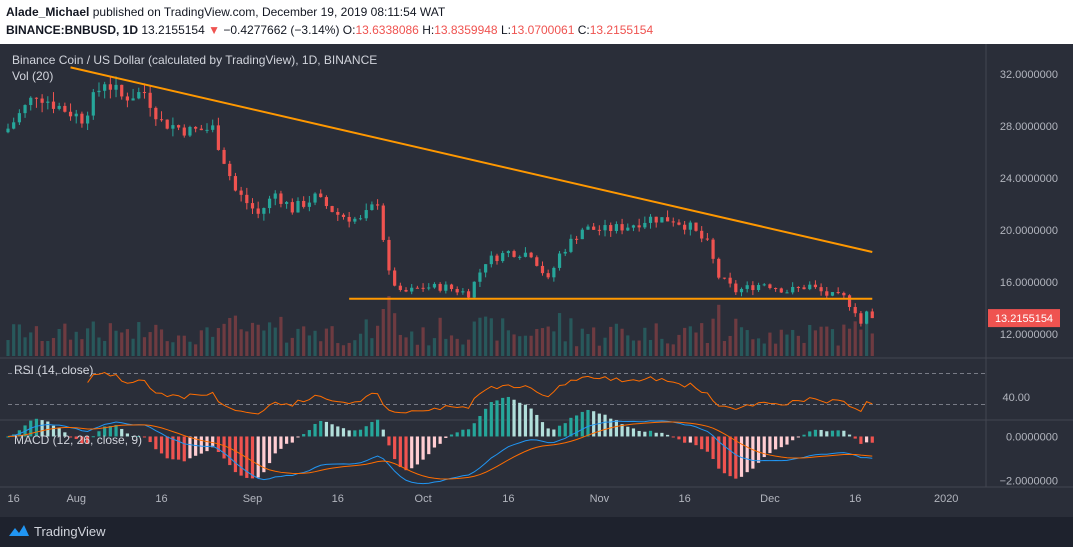  I want to click on open-value: 13.6338086, so click(387, 30).